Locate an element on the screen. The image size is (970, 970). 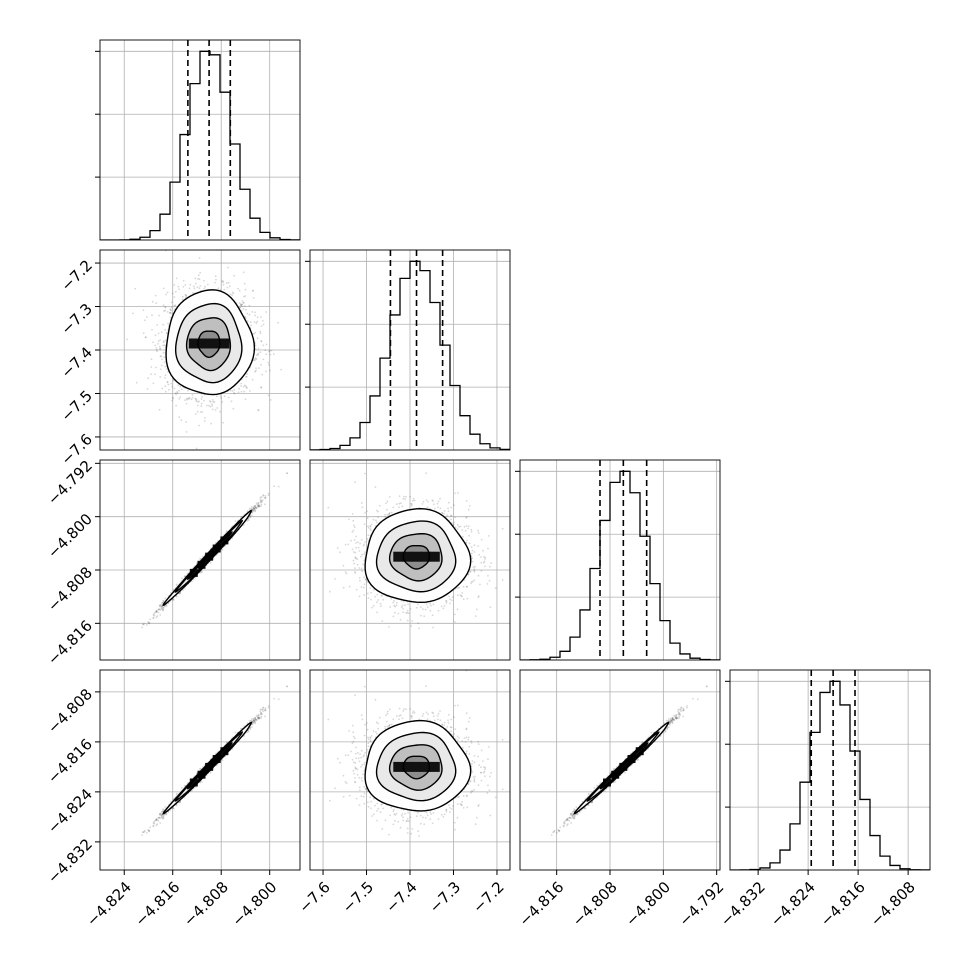
density-peak is located at coordinates (209, 343).